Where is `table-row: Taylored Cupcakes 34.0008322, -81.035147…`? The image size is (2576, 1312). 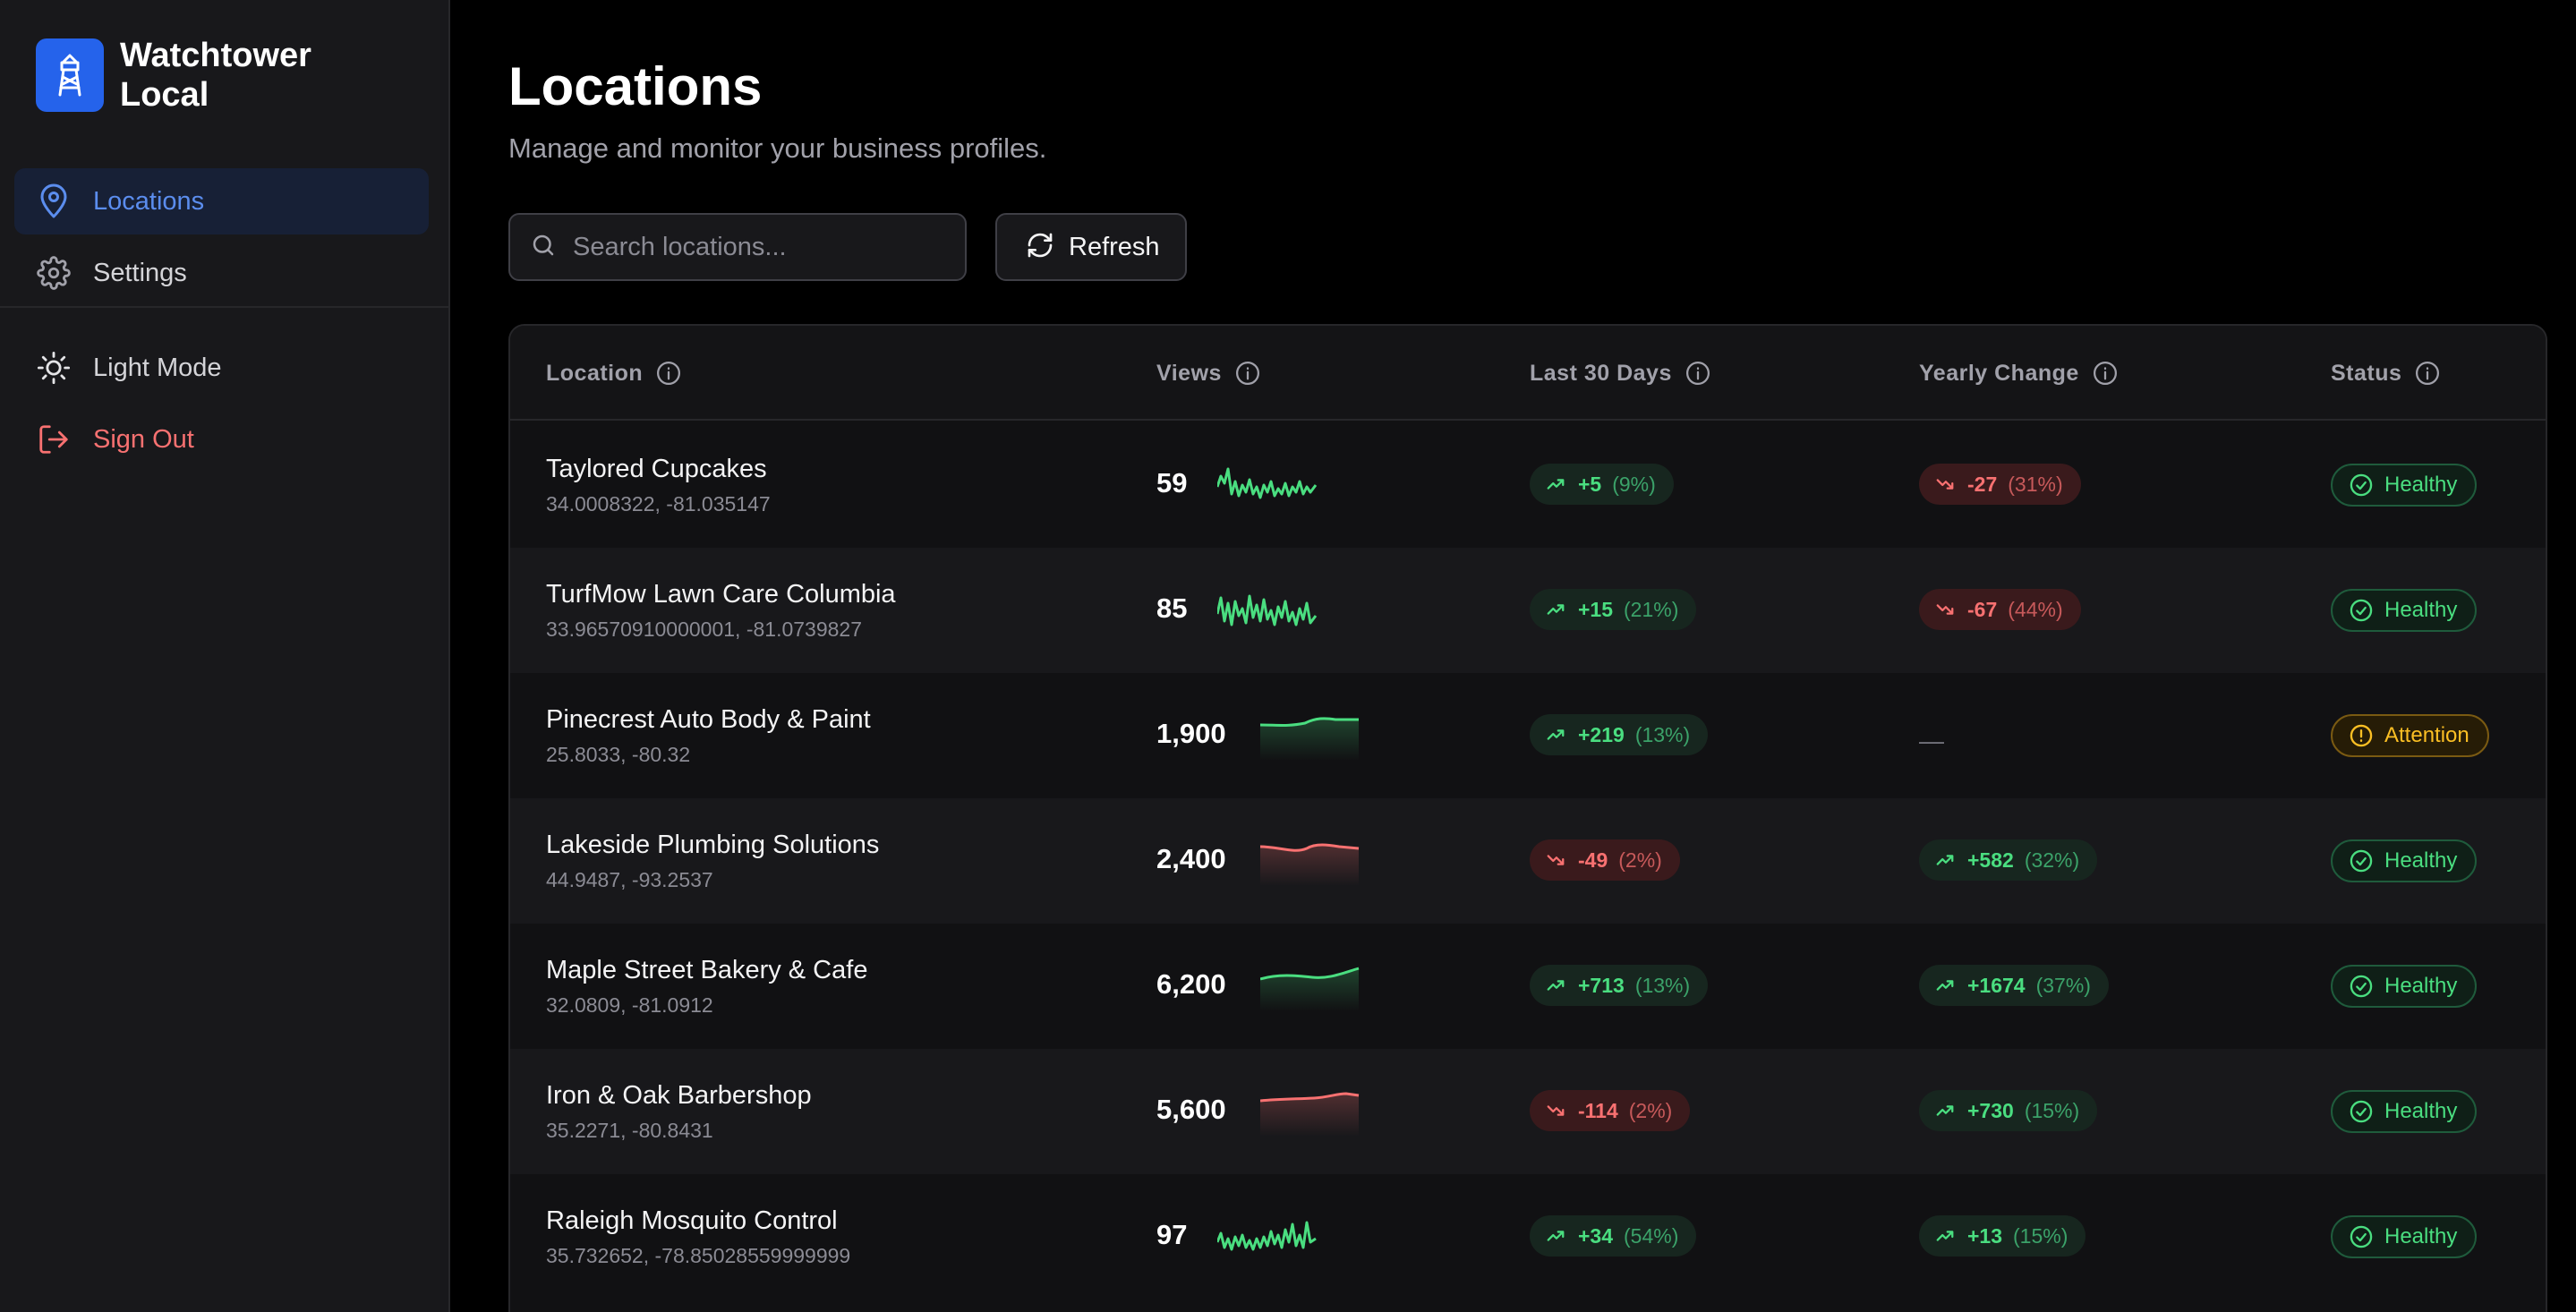
table-row: Taylored Cupcakes 34.0008322, -81.035147… is located at coordinates (1528, 485).